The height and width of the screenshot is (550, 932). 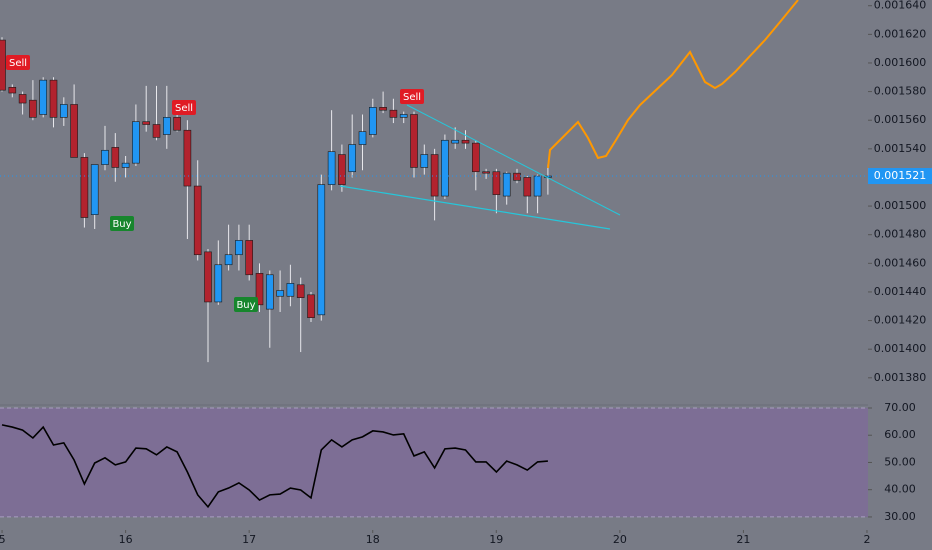 What do you see at coordinates (900, 434) in the screenshot?
I see `y-tick-label: 60.00` at bounding box center [900, 434].